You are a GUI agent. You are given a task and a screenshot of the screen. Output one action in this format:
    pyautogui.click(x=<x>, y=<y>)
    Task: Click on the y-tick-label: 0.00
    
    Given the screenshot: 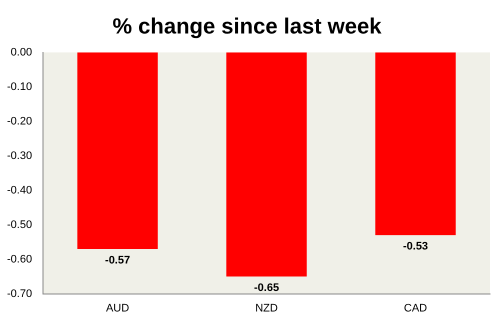 What is the action you would take?
    pyautogui.click(x=21, y=52)
    